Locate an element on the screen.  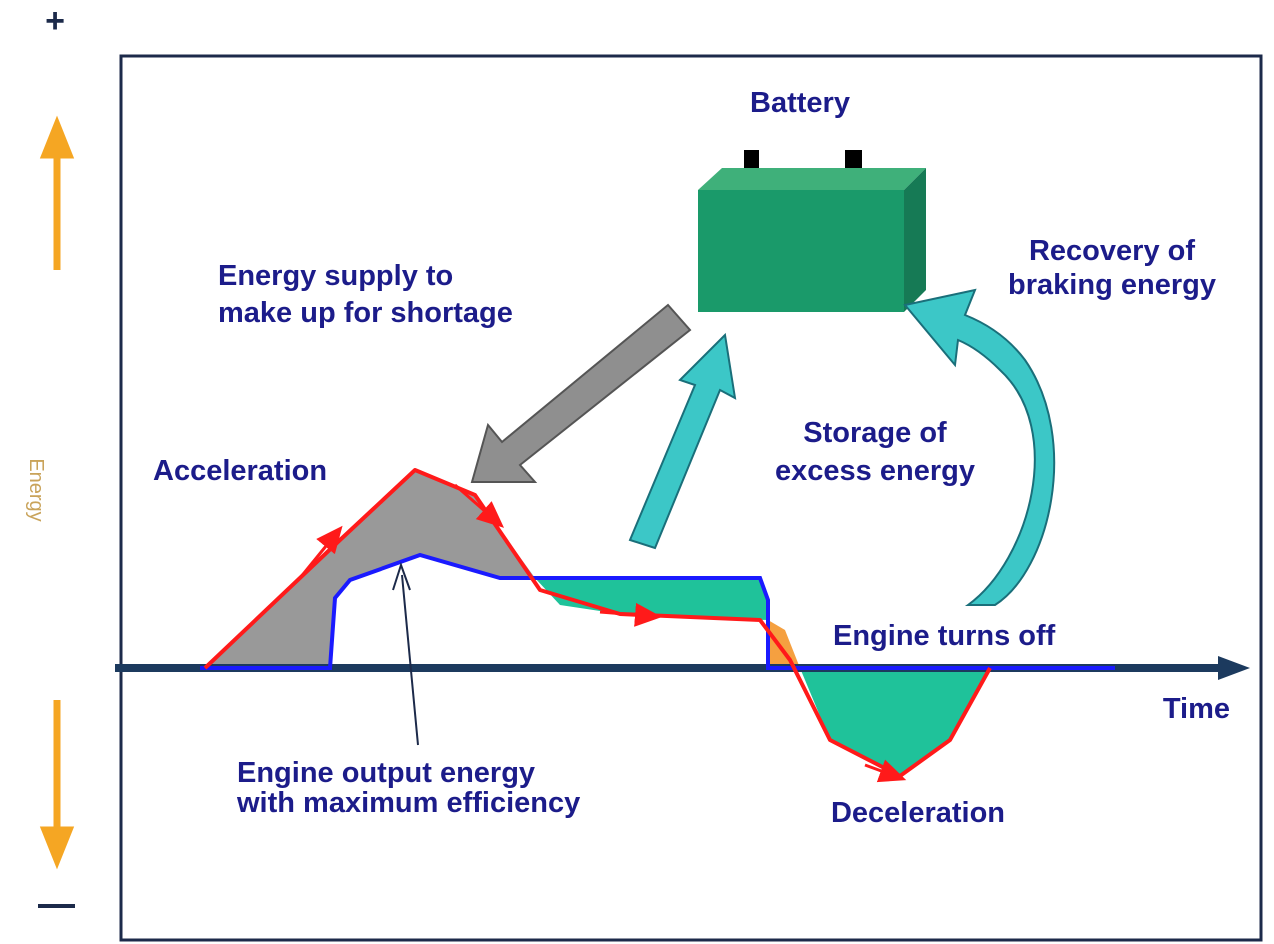
pointer-arrow is located at coordinates (405, 653).